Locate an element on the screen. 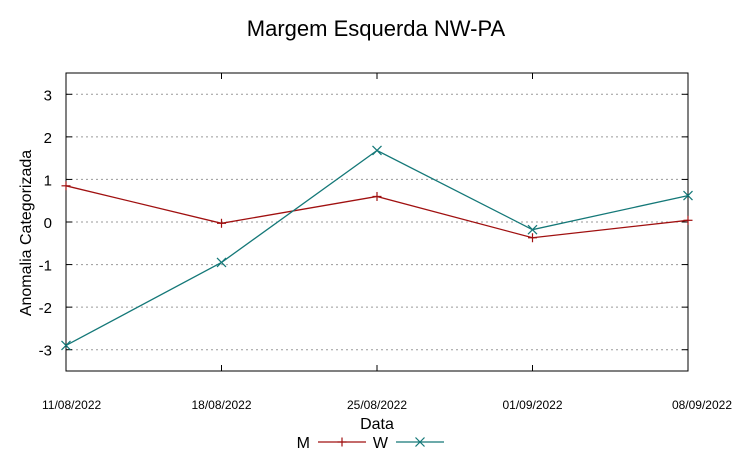 Image resolution: width=753 pixels, height=464 pixels. legend-label-m: M is located at coordinates (303, 443).